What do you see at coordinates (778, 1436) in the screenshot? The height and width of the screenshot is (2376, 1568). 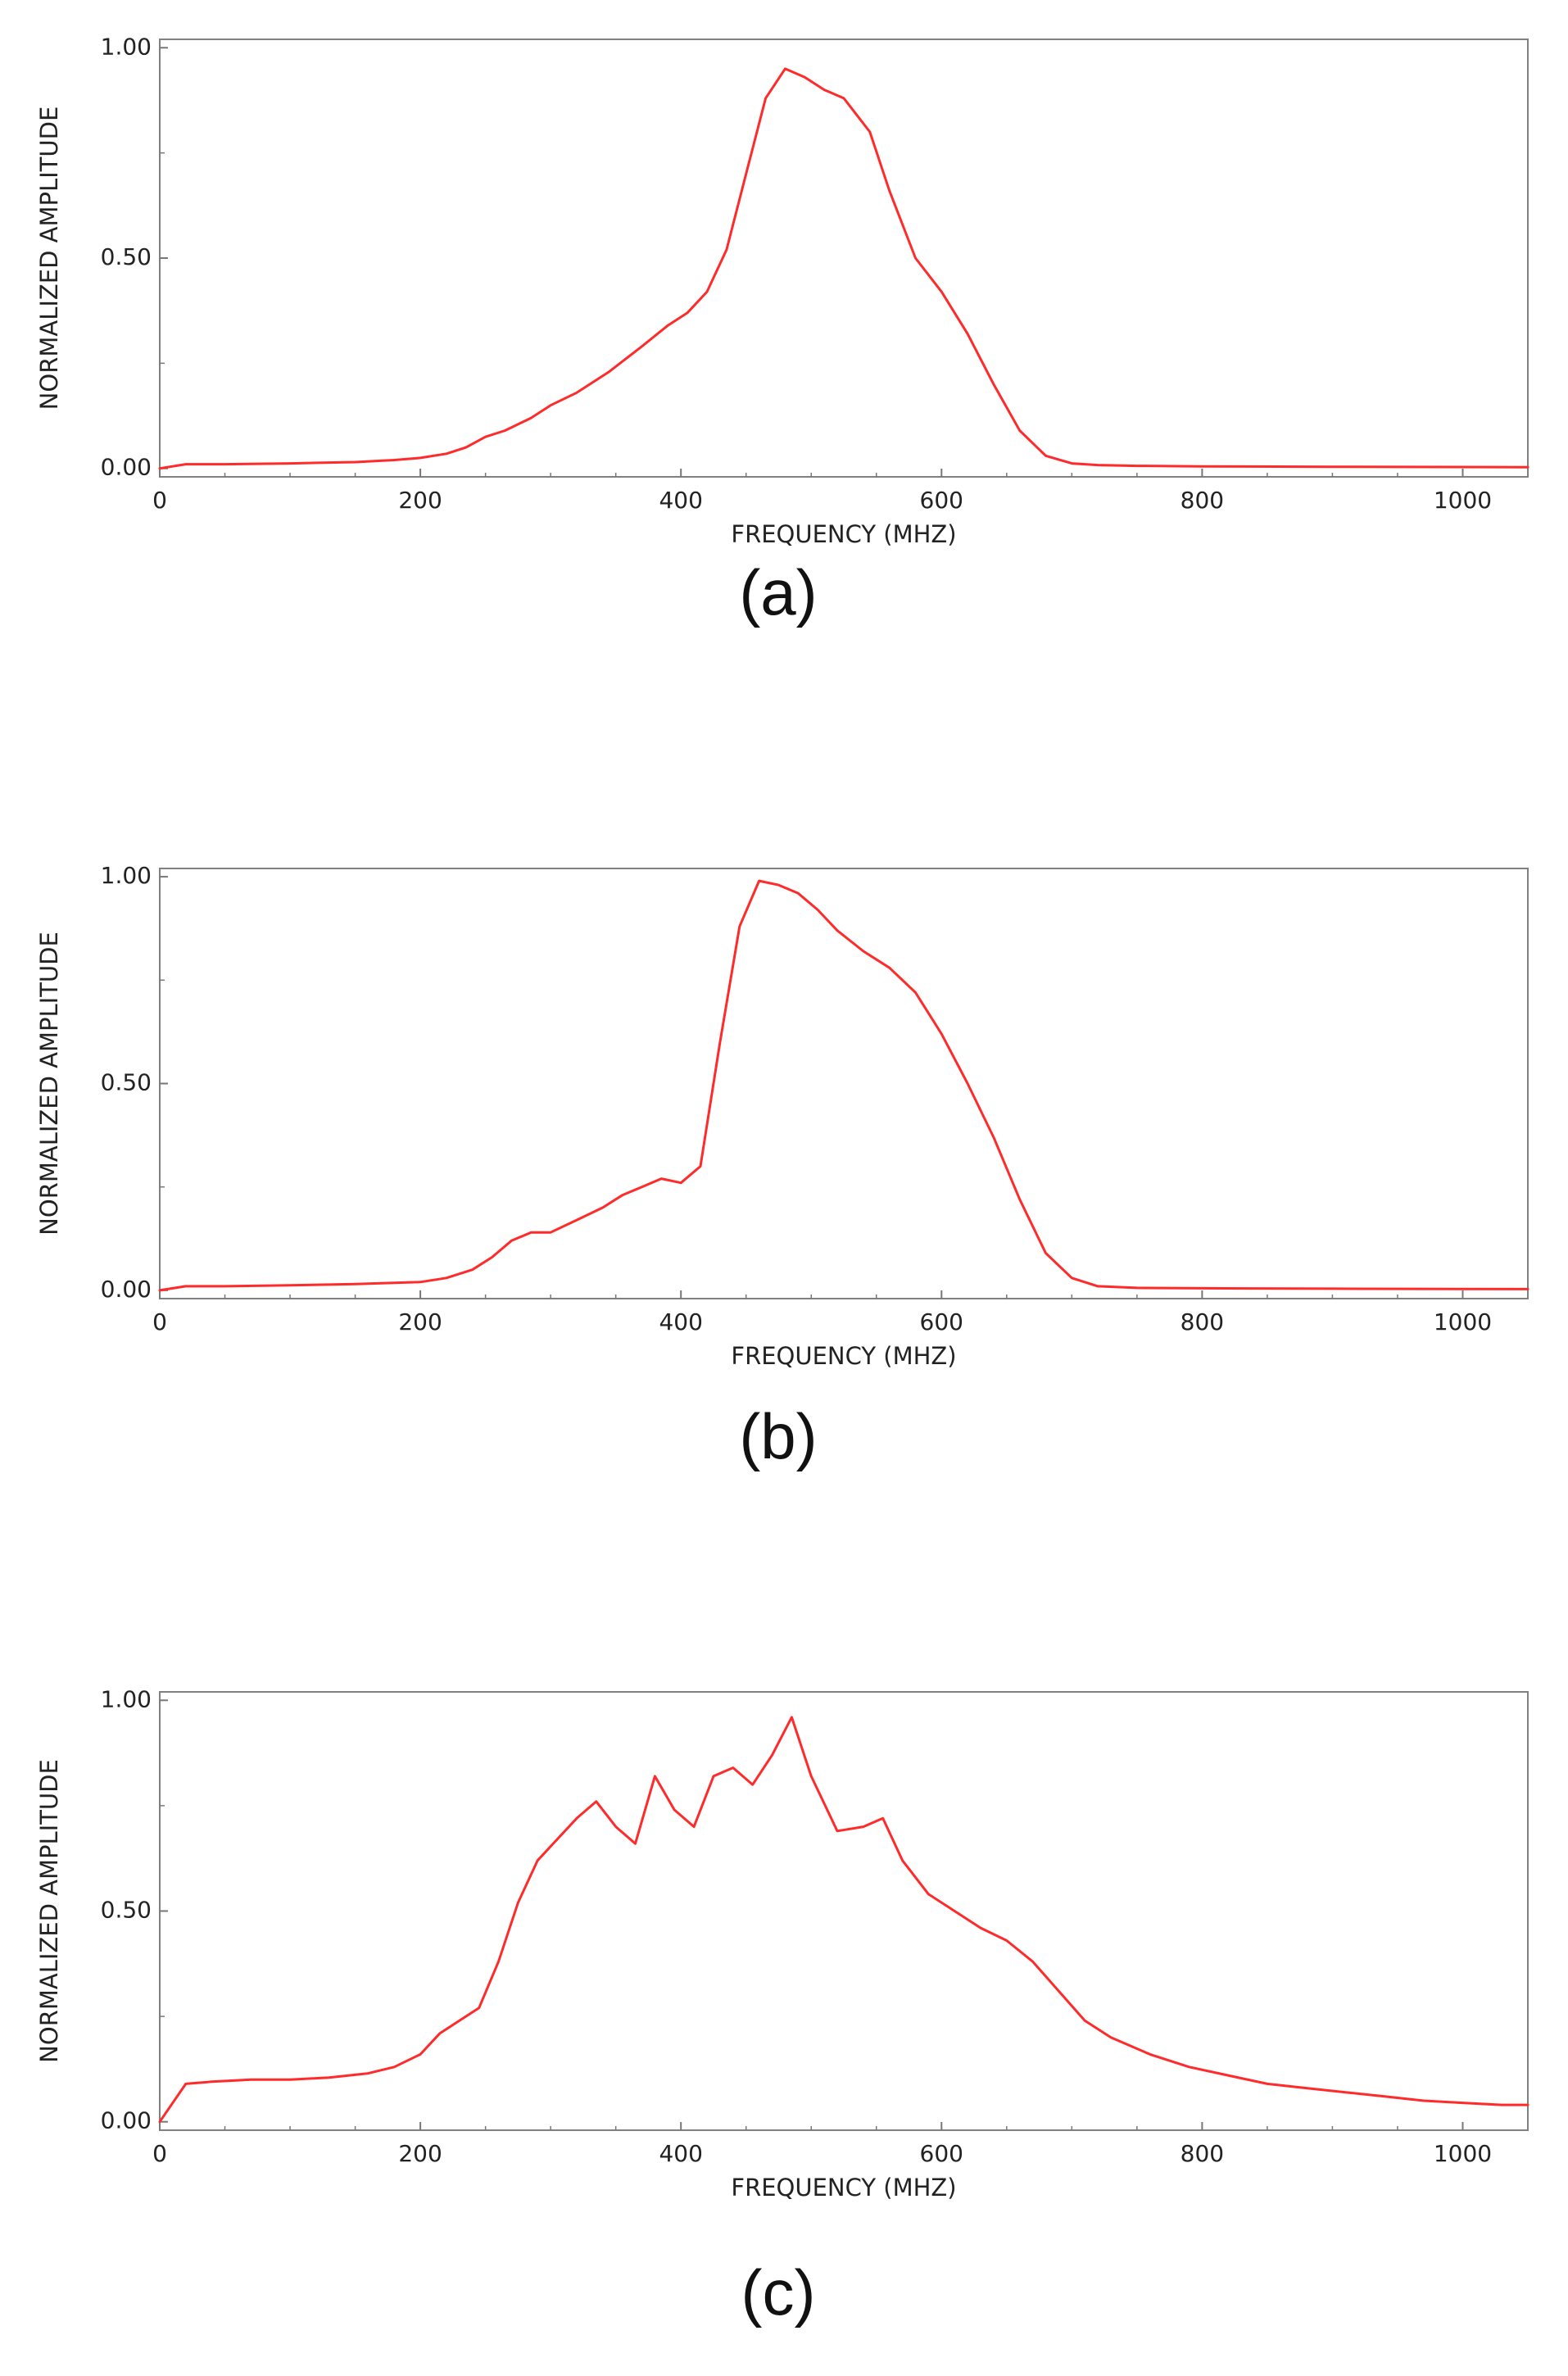 I see `panel-caption: (b)` at bounding box center [778, 1436].